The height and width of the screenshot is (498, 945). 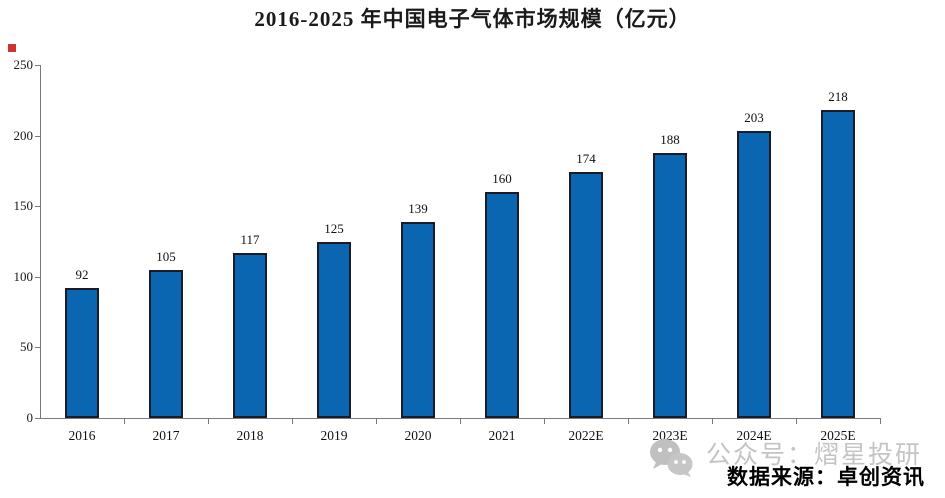 What do you see at coordinates (838, 435) in the screenshot?
I see `x-axis-label-2025E: 2025E` at bounding box center [838, 435].